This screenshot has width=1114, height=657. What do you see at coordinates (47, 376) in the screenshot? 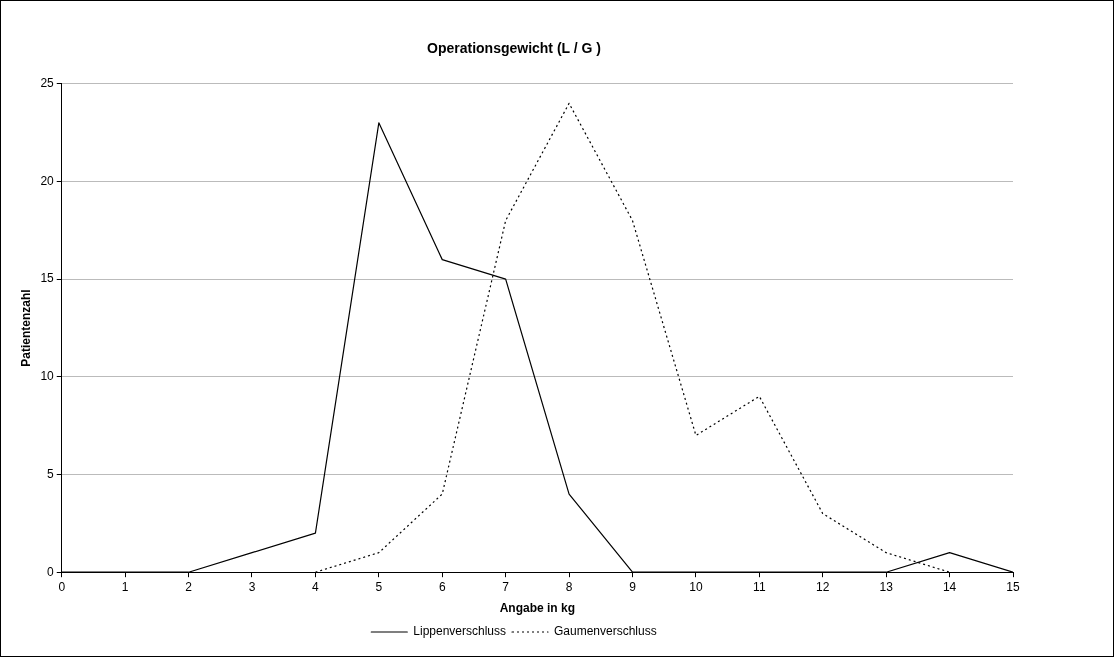
I see `y-tick-label: 10` at bounding box center [47, 376].